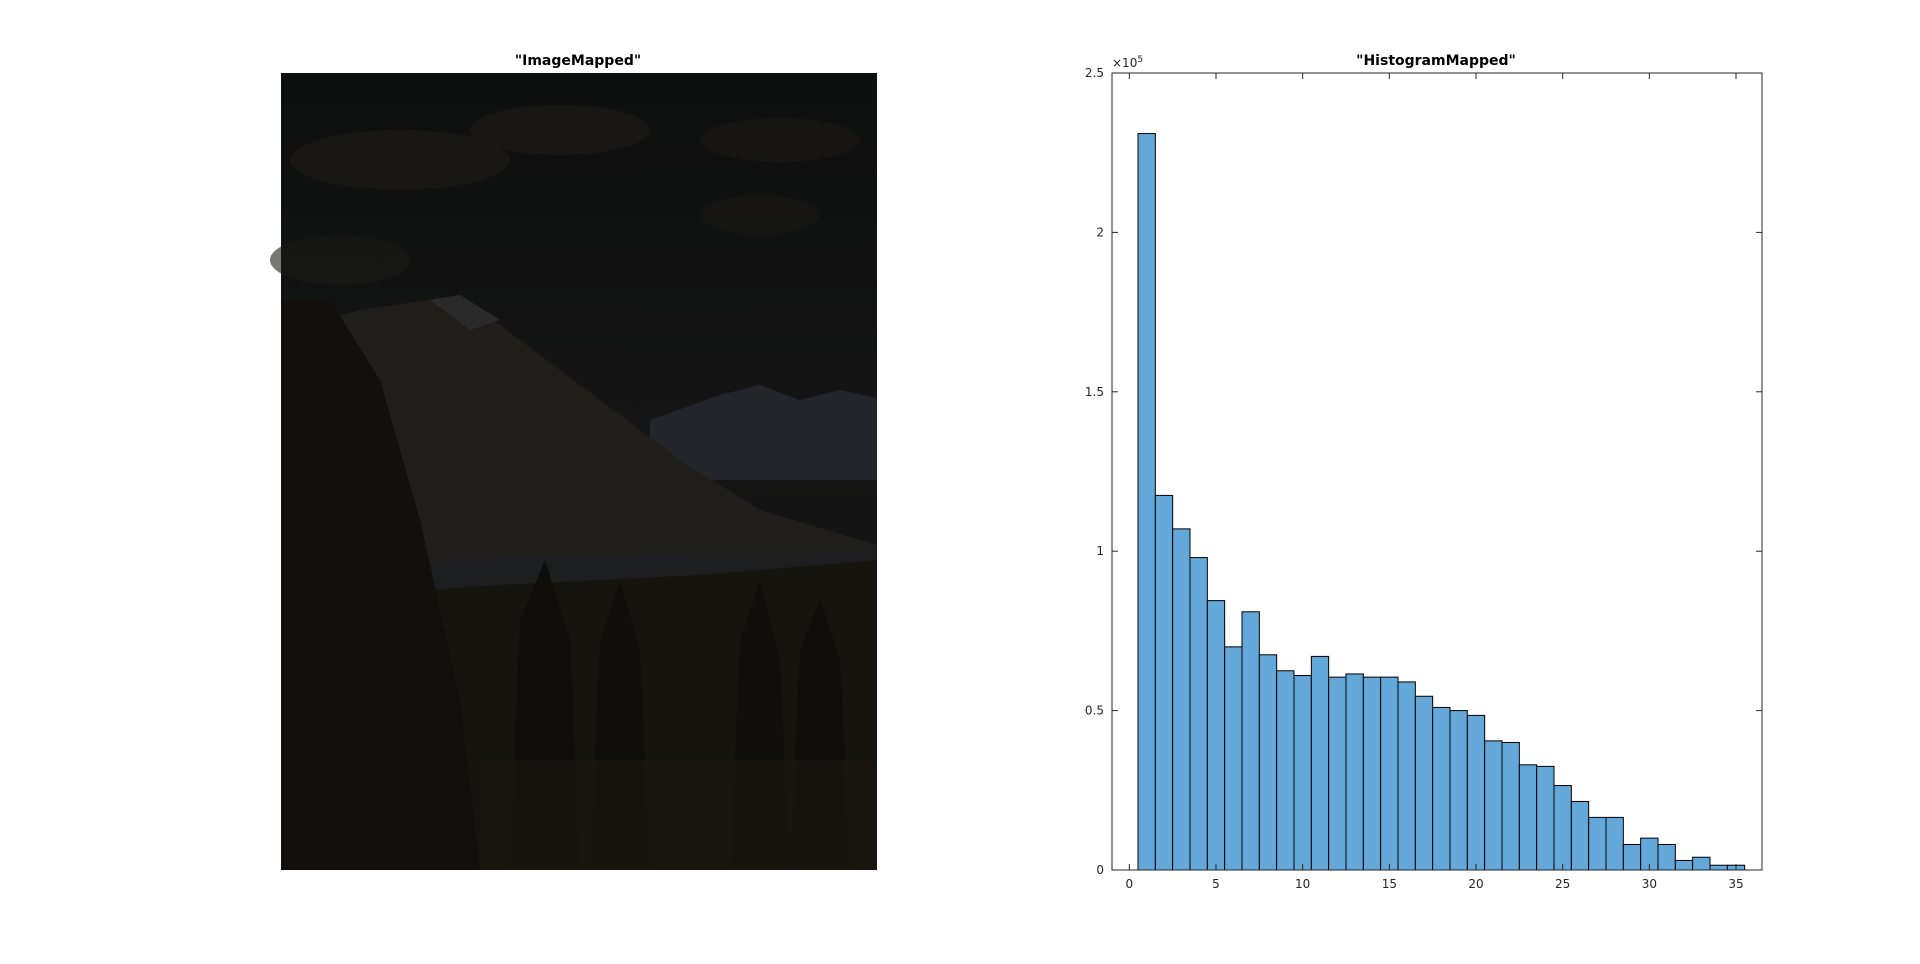 Image resolution: width=1920 pixels, height=964 pixels. Describe the element at coordinates (1216, 884) in the screenshot. I see `x-tick-label: 5` at that location.